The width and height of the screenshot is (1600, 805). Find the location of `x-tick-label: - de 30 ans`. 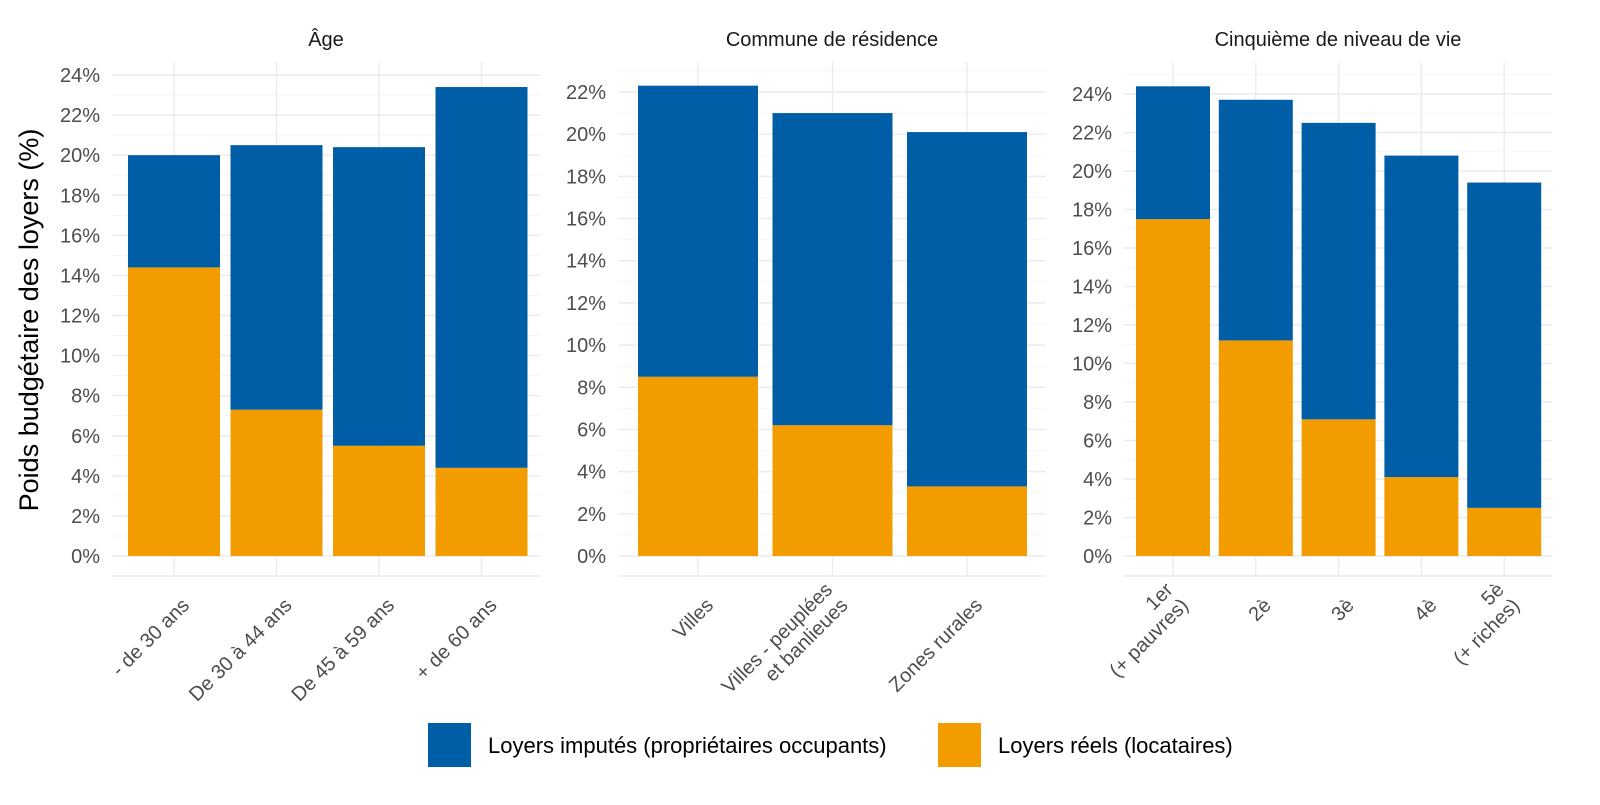

x-tick-label: - de 30 ans is located at coordinates (151, 637).